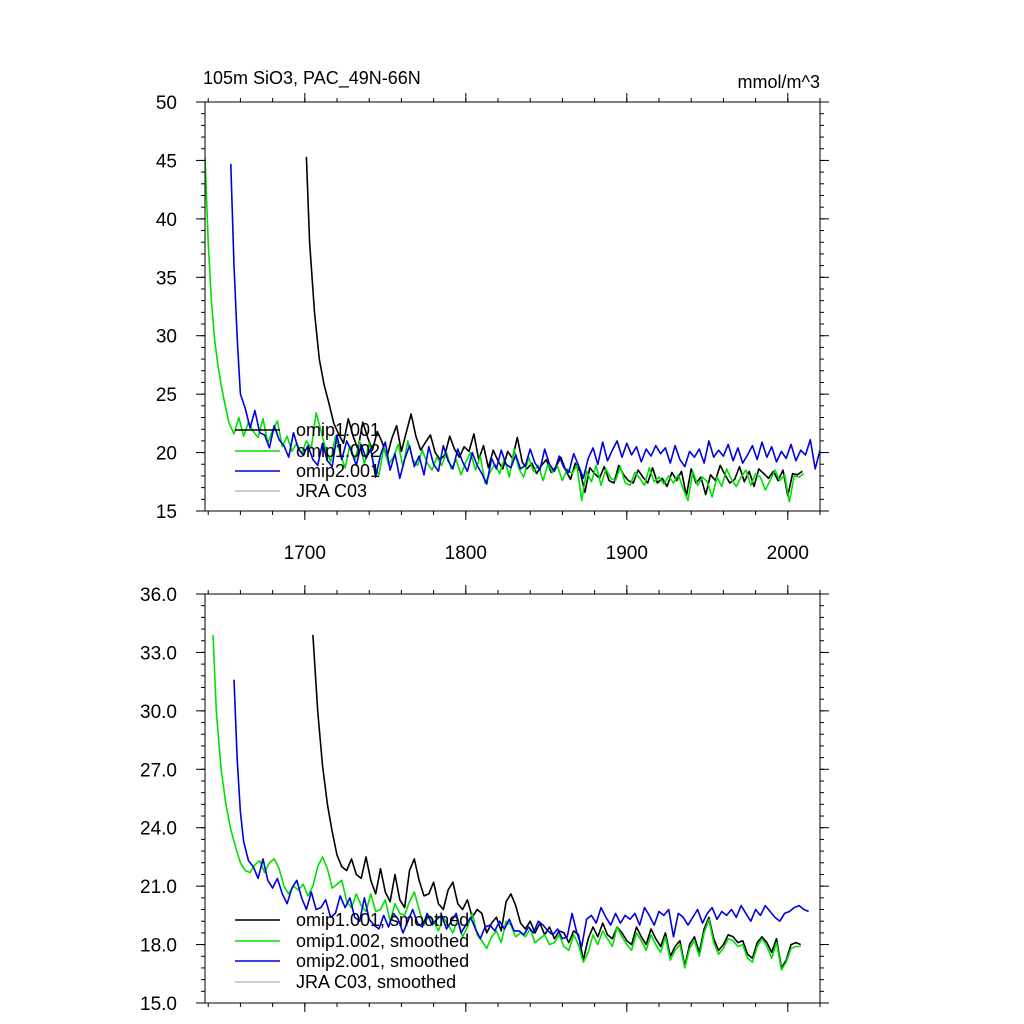  Describe the element at coordinates (158, 1004) in the screenshot. I see `y-tick-label: 15.0` at that location.